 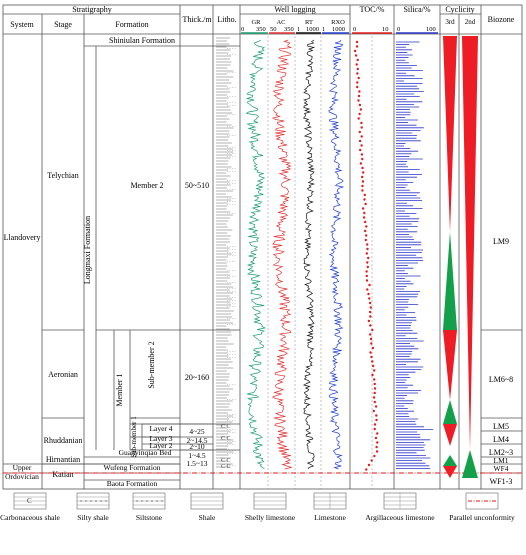 I want to click on biozone-wf4: WF4, so click(x=501, y=468).